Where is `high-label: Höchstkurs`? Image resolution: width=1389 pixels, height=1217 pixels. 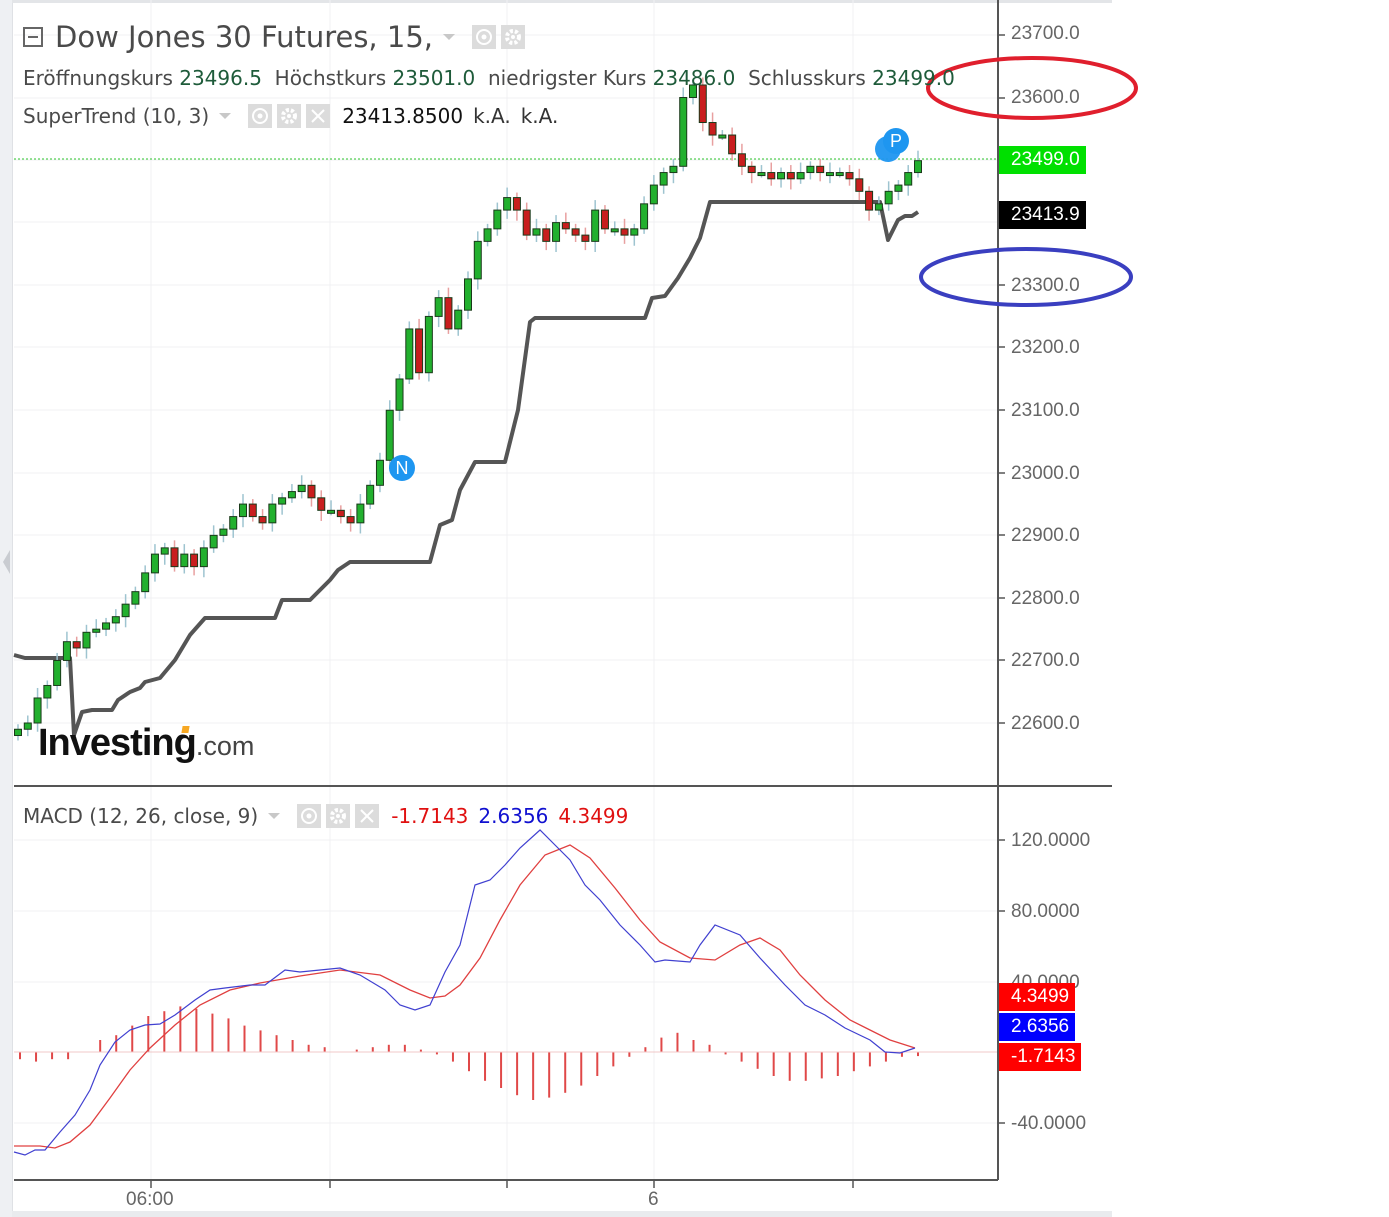 high-label: Höchstkurs is located at coordinates (330, 78).